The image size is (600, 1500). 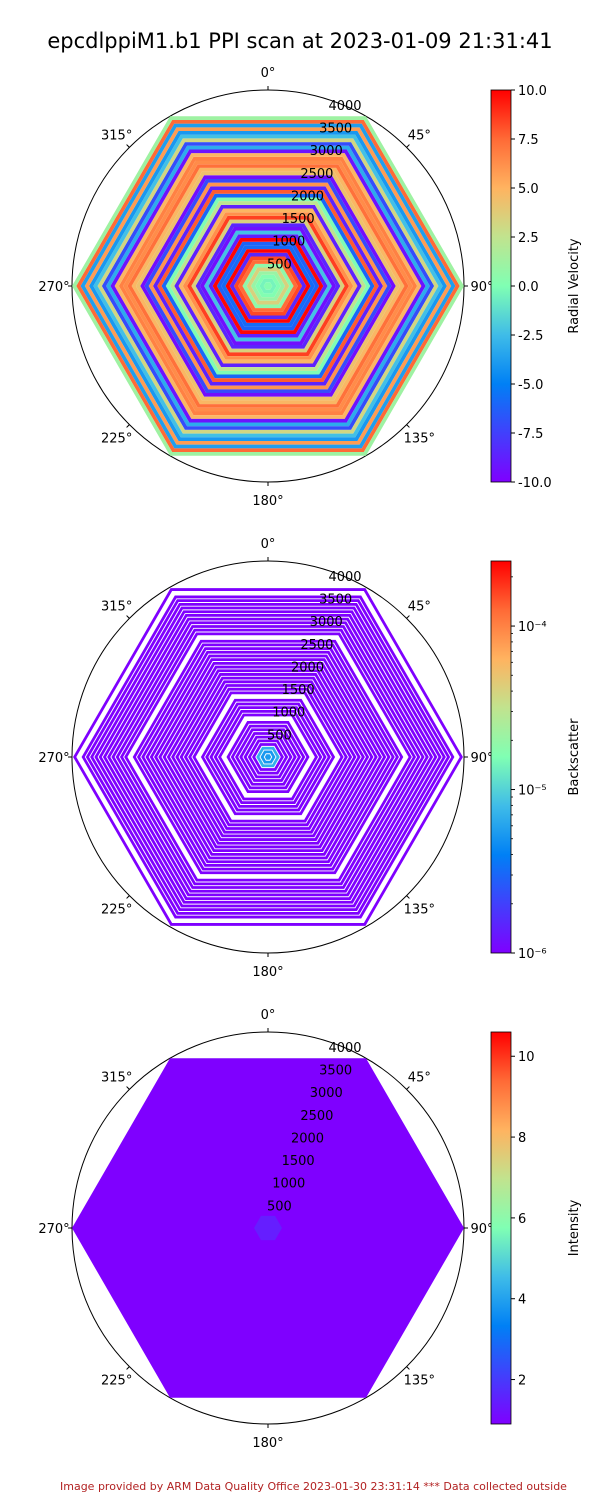 What do you see at coordinates (532, 627) in the screenshot?
I see `colorbar-tick-label: 10⁻⁴` at bounding box center [532, 627].